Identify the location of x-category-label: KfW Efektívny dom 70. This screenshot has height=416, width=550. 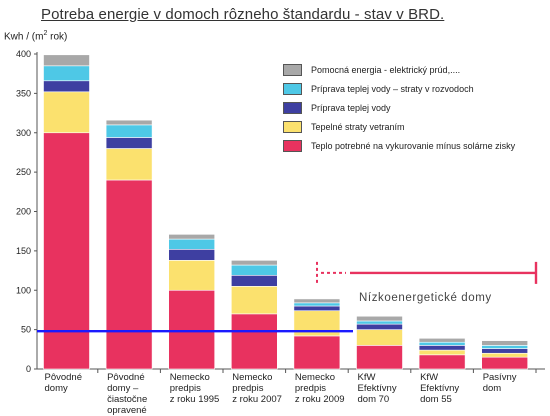
(389, 388).